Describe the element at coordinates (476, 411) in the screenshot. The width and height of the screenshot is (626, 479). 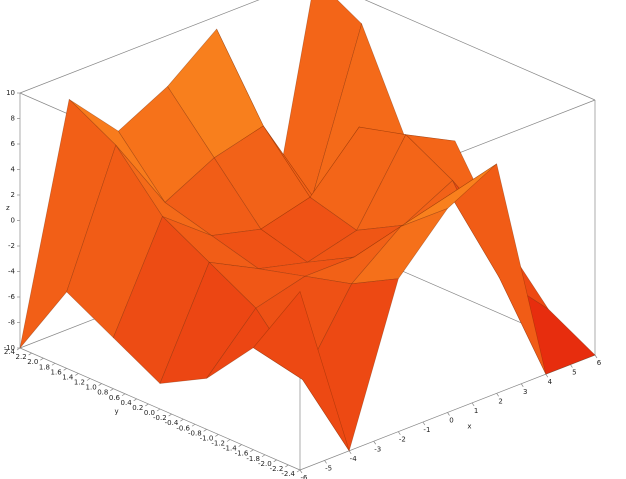
I see `x-tick-label: 1` at that location.